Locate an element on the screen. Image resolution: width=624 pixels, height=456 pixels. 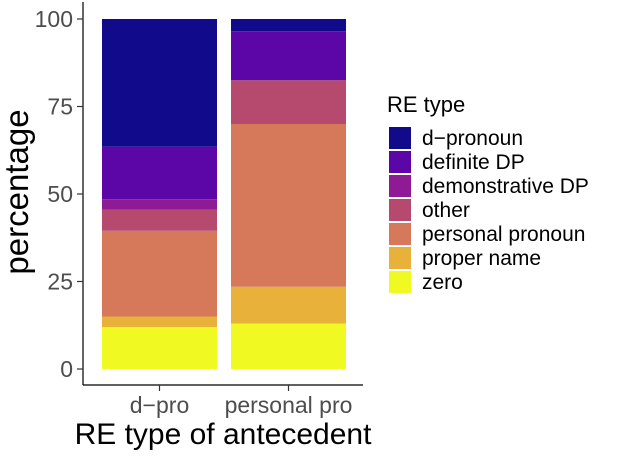
x-ticks-layer: d−pro personal pro is located at coordinates (241, 401).